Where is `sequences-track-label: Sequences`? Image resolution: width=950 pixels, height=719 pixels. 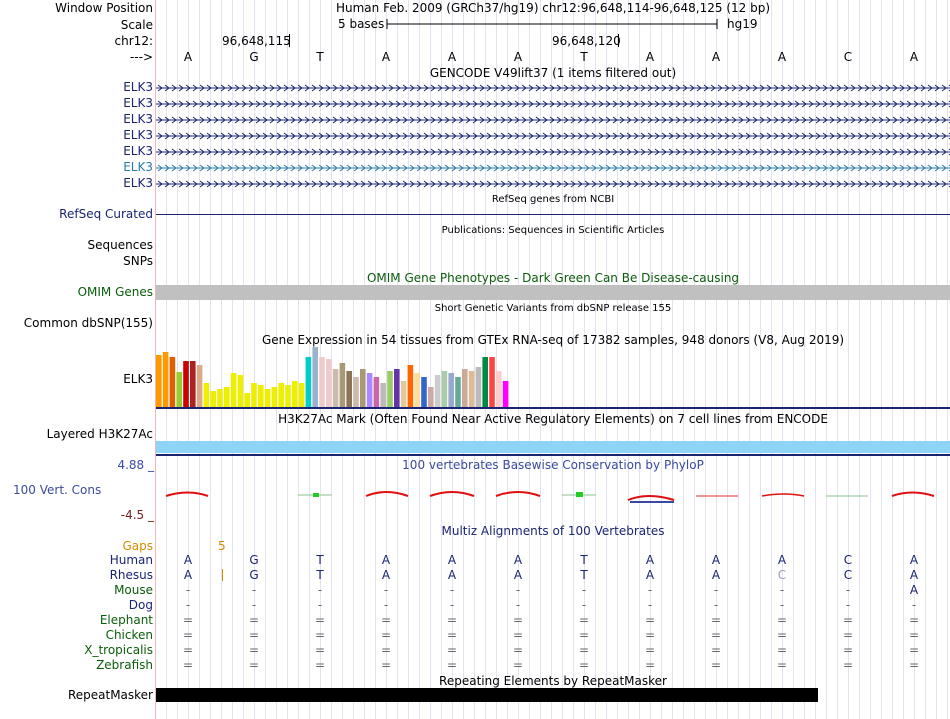
sequences-track-label: Sequences is located at coordinates (120, 245).